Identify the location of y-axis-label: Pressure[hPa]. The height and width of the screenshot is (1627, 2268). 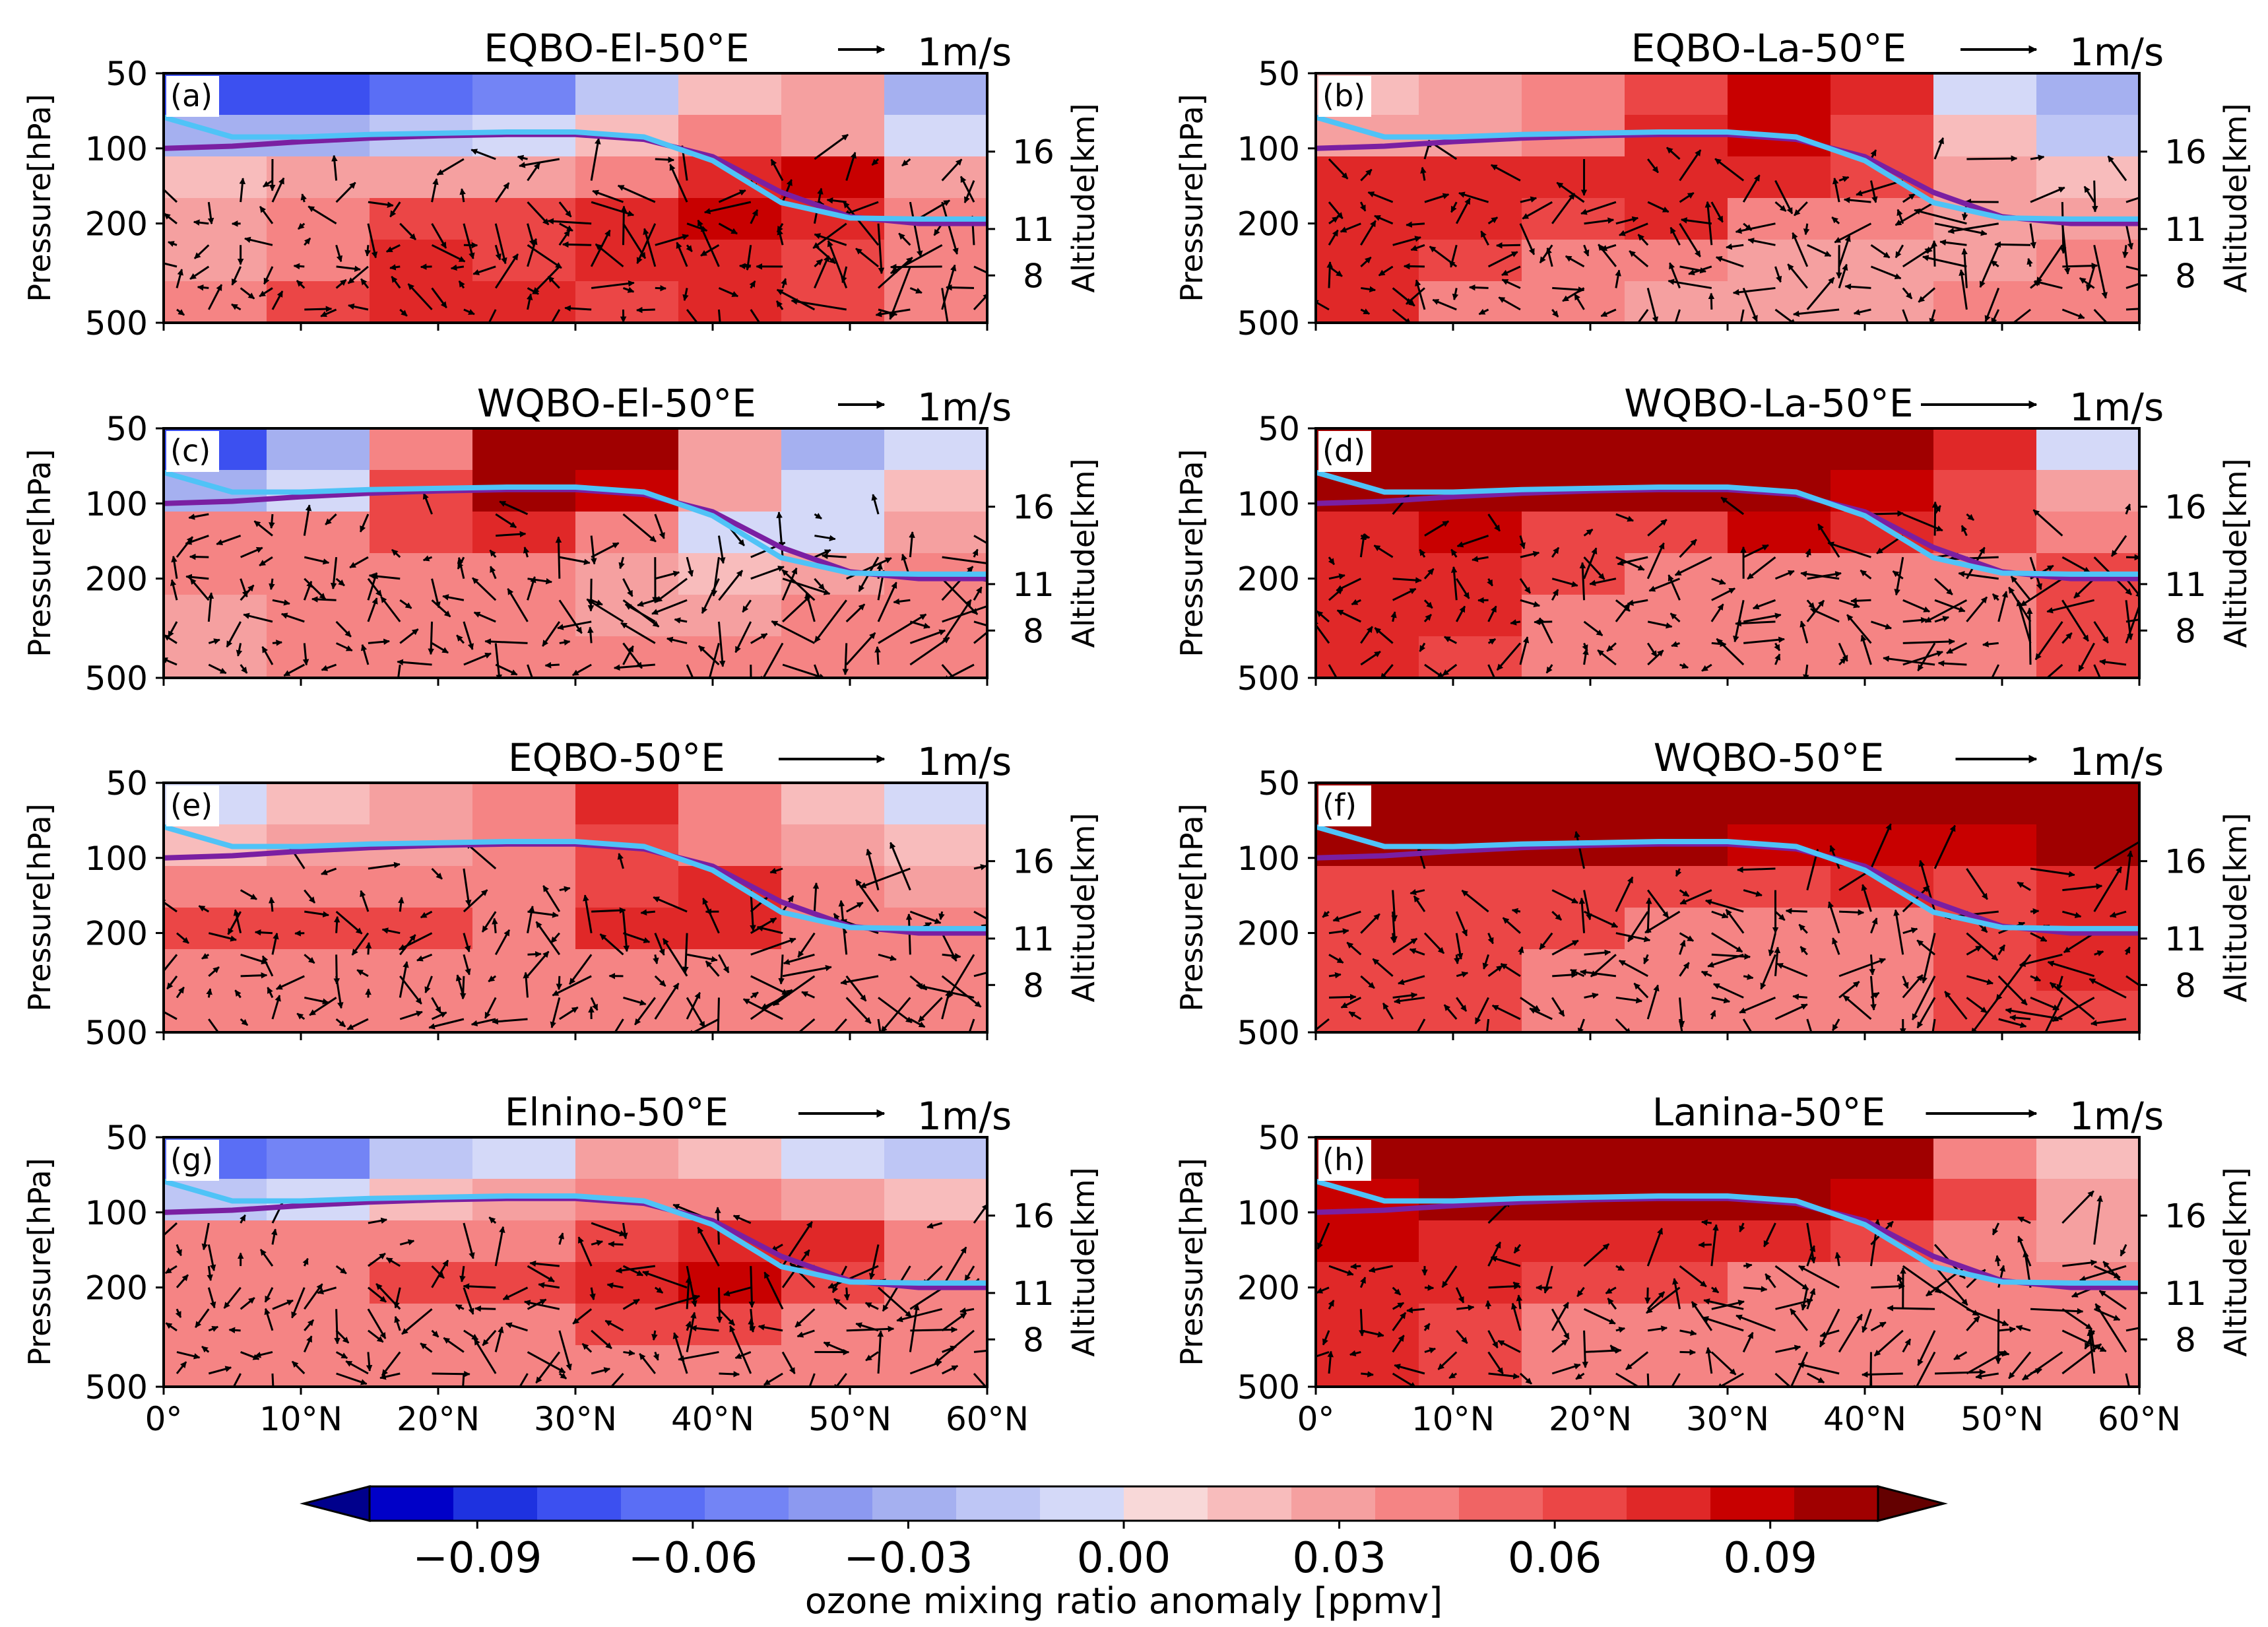
(1192, 1262).